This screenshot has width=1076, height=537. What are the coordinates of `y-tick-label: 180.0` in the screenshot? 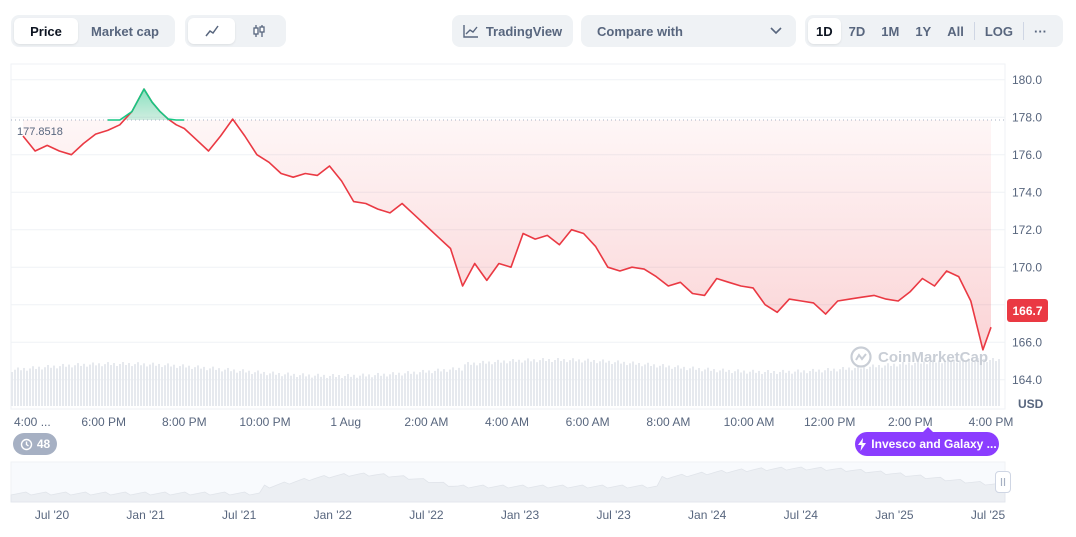 It's located at (1027, 80).